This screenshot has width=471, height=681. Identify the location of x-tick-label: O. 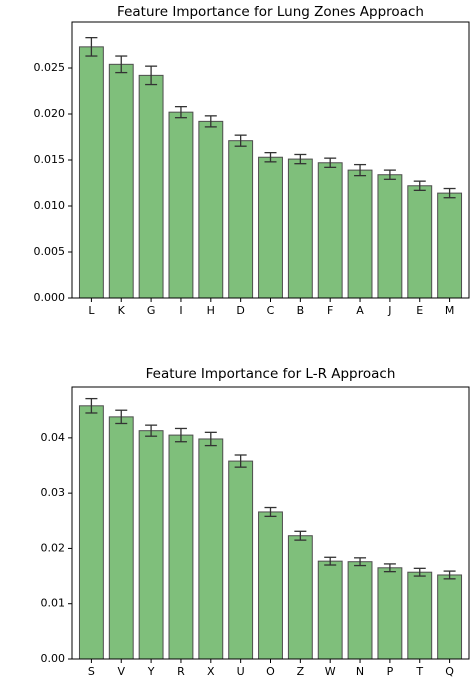
(270, 671).